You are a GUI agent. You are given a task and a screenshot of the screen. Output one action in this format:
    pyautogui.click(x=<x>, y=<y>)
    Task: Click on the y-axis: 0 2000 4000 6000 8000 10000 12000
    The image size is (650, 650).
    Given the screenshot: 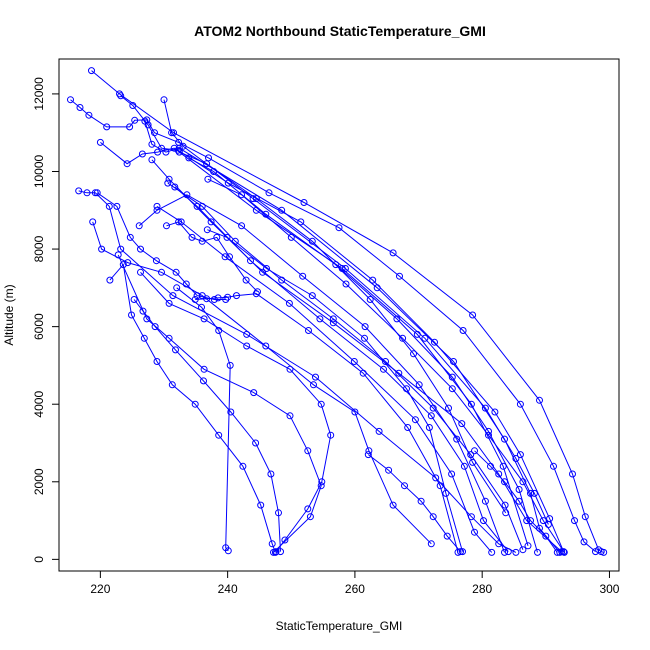 What is the action you would take?
    pyautogui.click(x=46, y=320)
    